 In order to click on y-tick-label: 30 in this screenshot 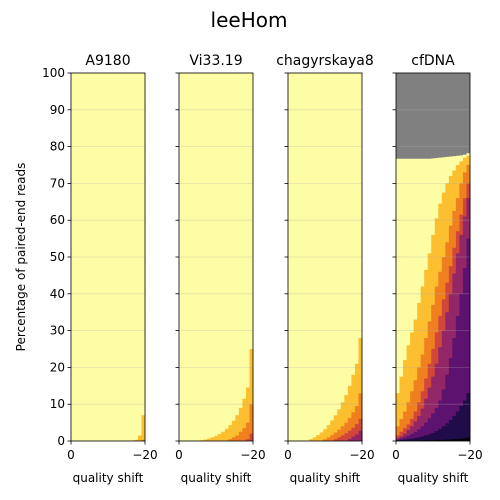, I will do `click(57, 331)`.